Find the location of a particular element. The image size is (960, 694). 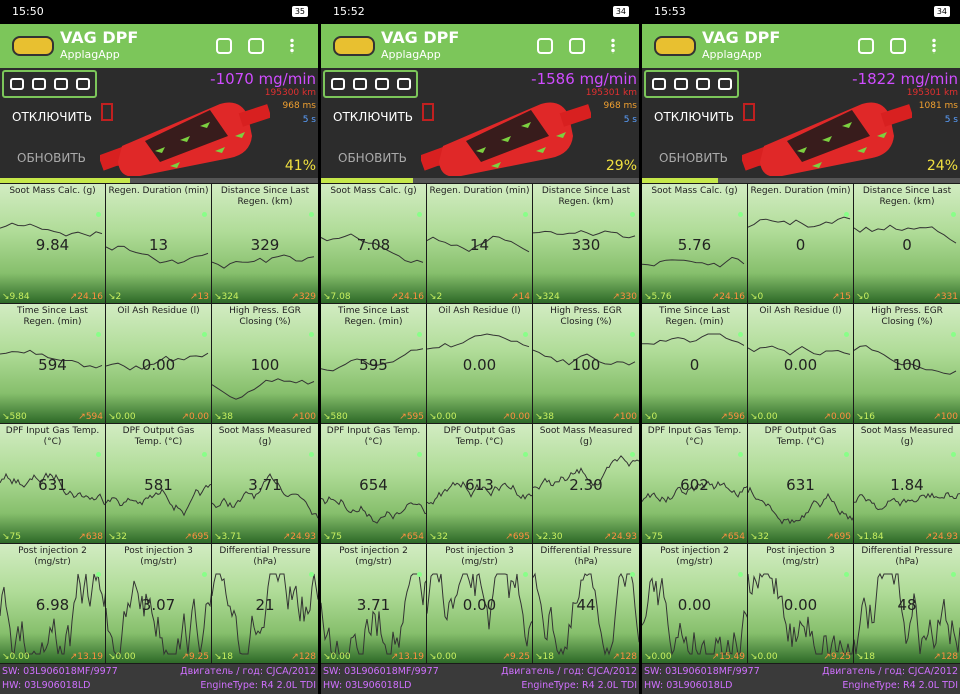

connection-icons is located at coordinates (49, 84).